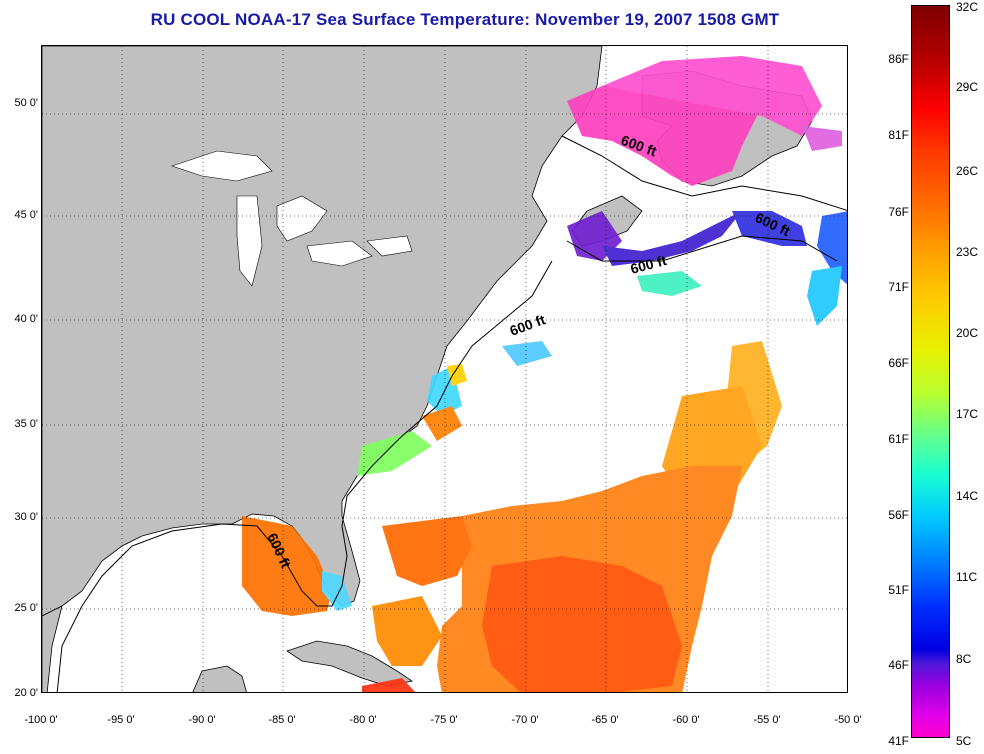 The height and width of the screenshot is (754, 984). I want to click on colorbar-label-11c: 11C, so click(967, 577).